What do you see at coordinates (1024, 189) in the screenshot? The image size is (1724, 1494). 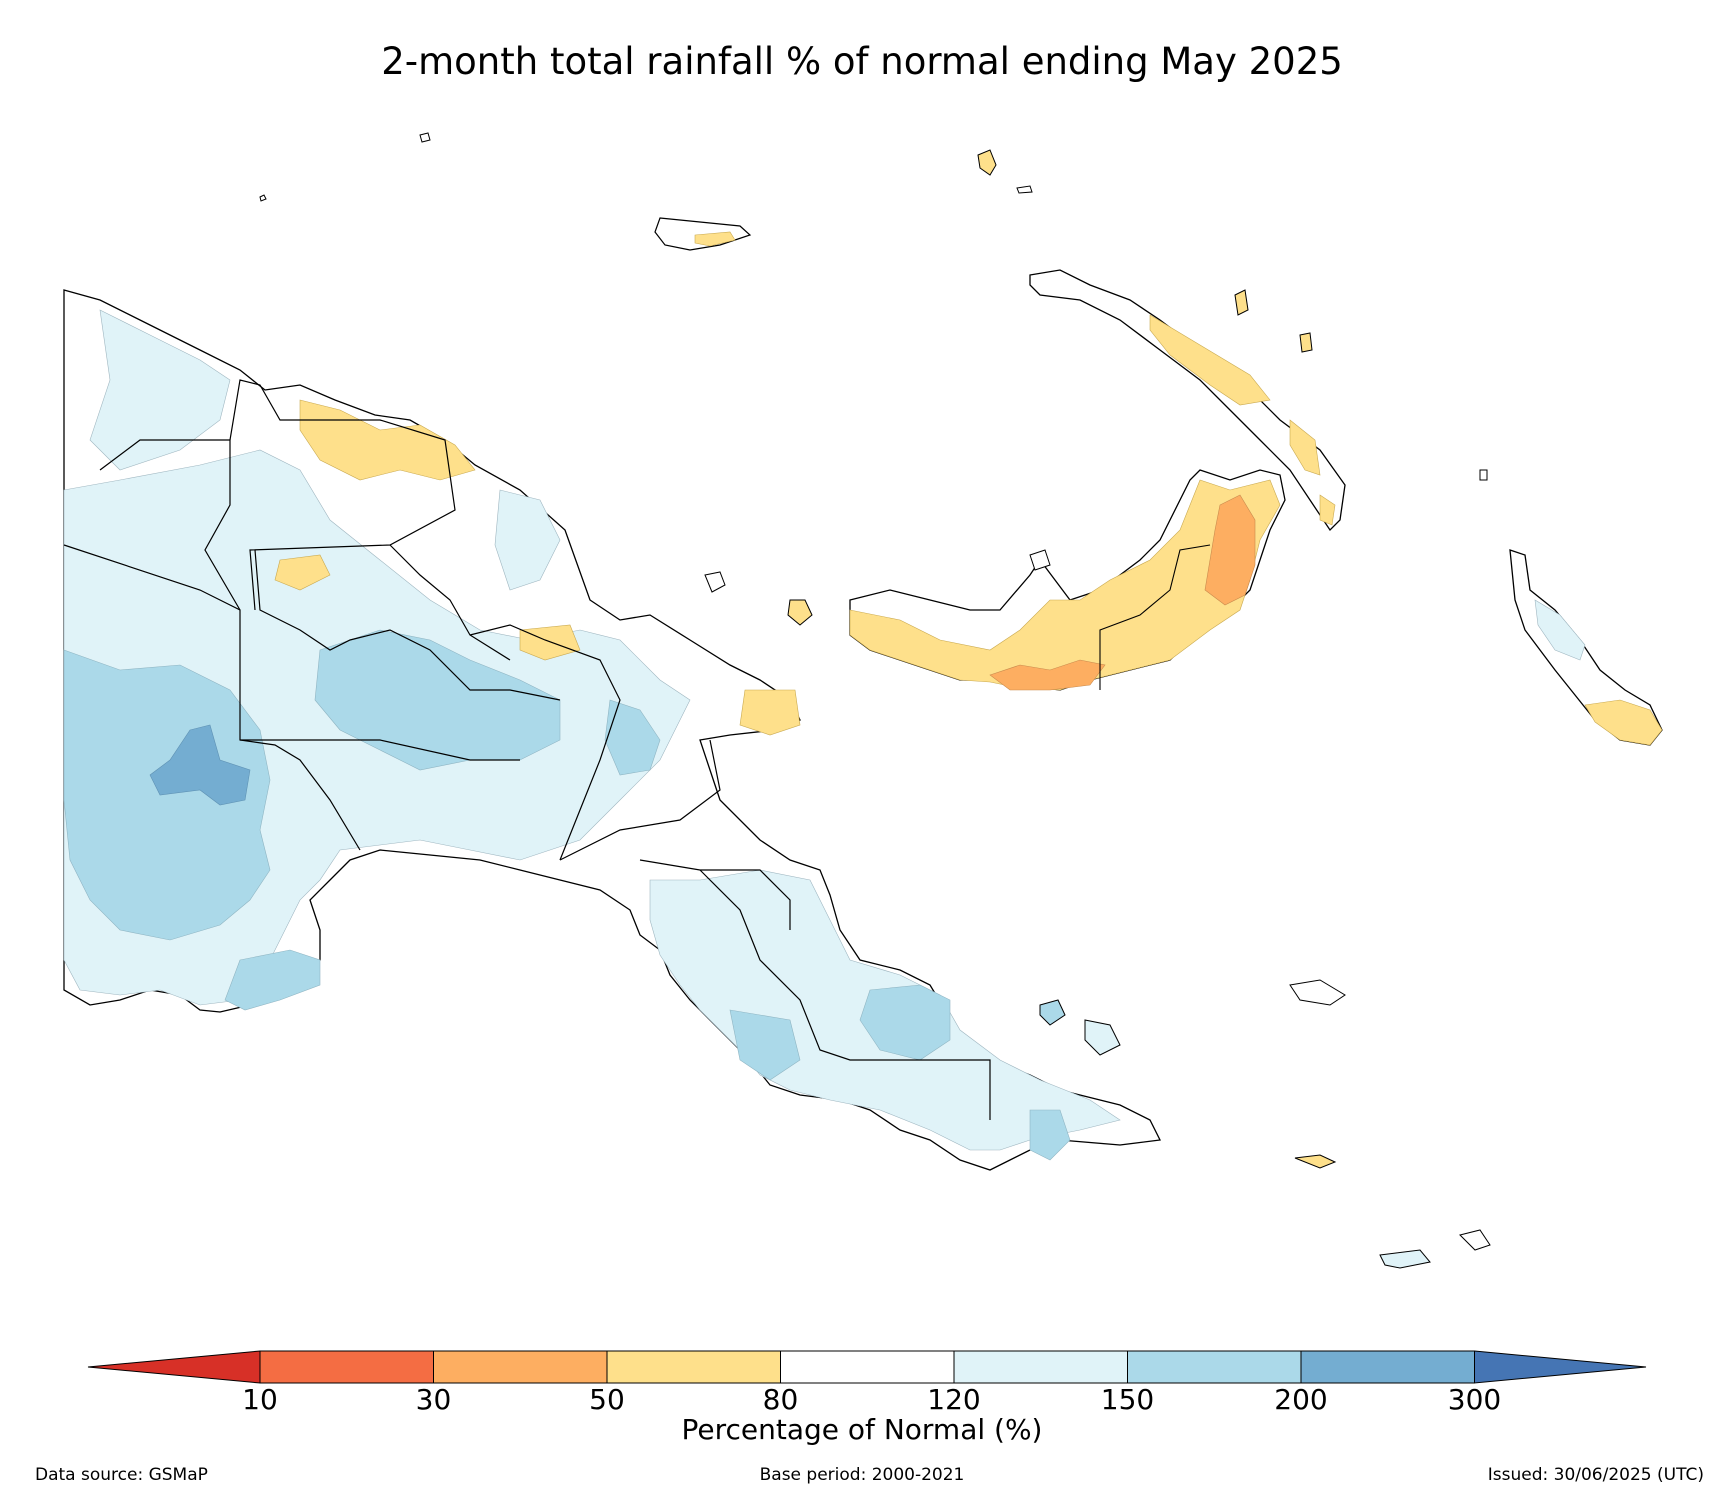 I see `emirau-island` at bounding box center [1024, 189].